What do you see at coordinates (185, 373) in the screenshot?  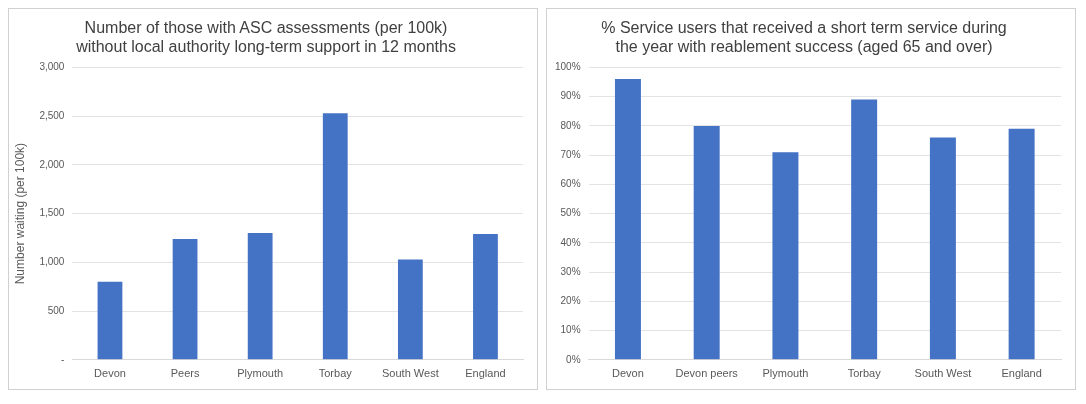 I see `x-tick-label: Peers` at bounding box center [185, 373].